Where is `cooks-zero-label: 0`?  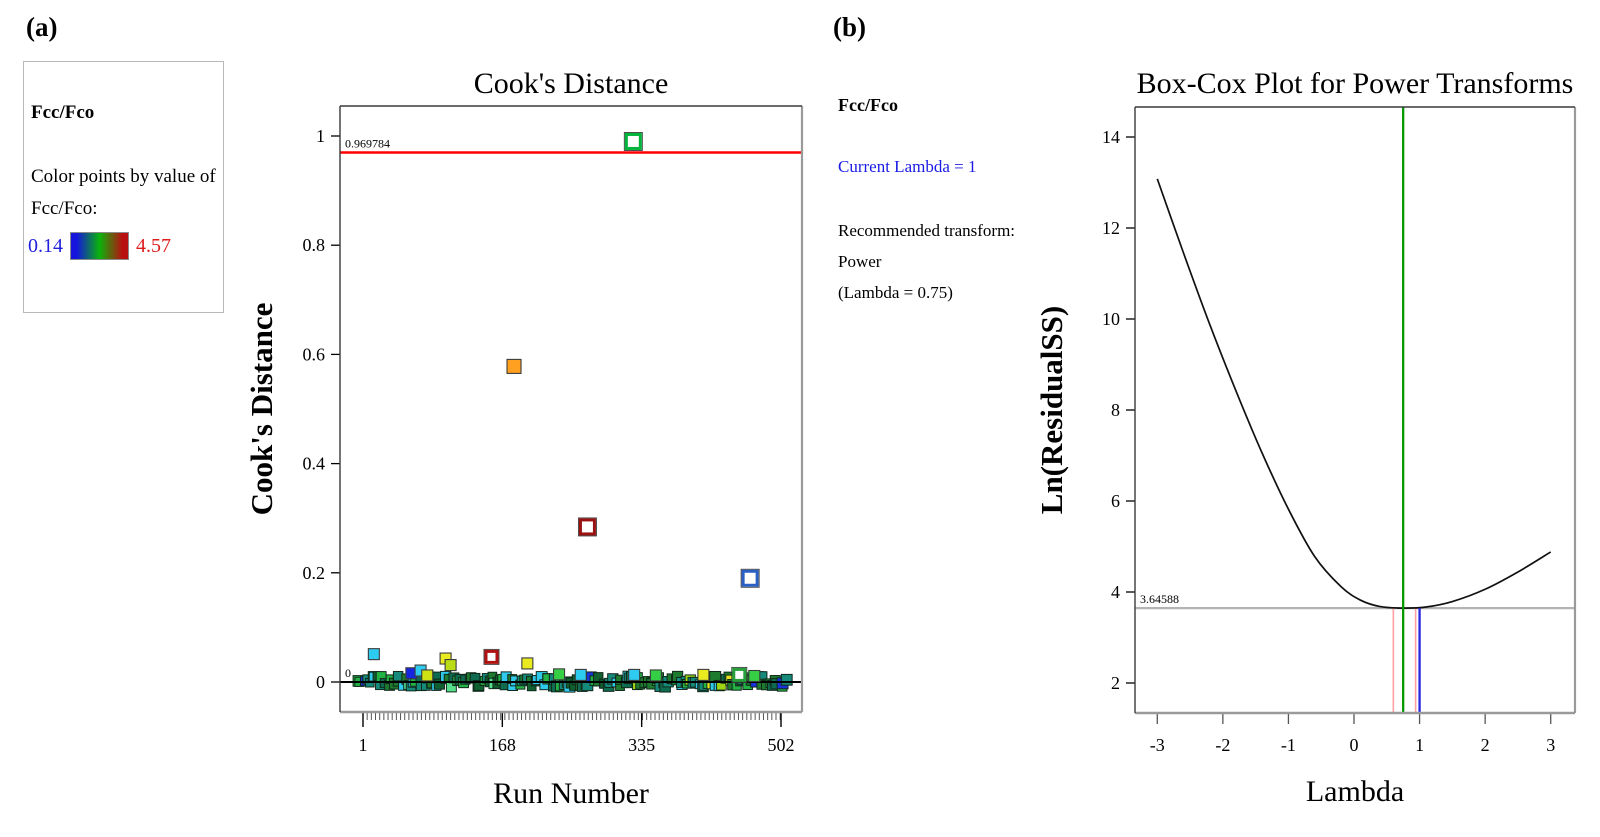 cooks-zero-label: 0 is located at coordinates (348, 673).